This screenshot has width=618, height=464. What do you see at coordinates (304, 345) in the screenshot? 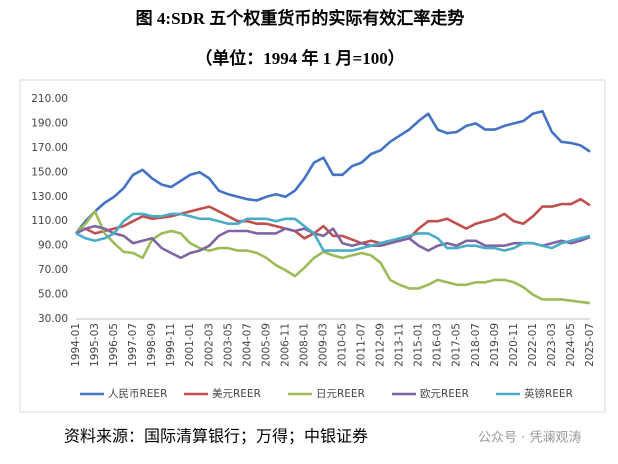
I see `x-tick-label: 2008-01` at bounding box center [304, 345].